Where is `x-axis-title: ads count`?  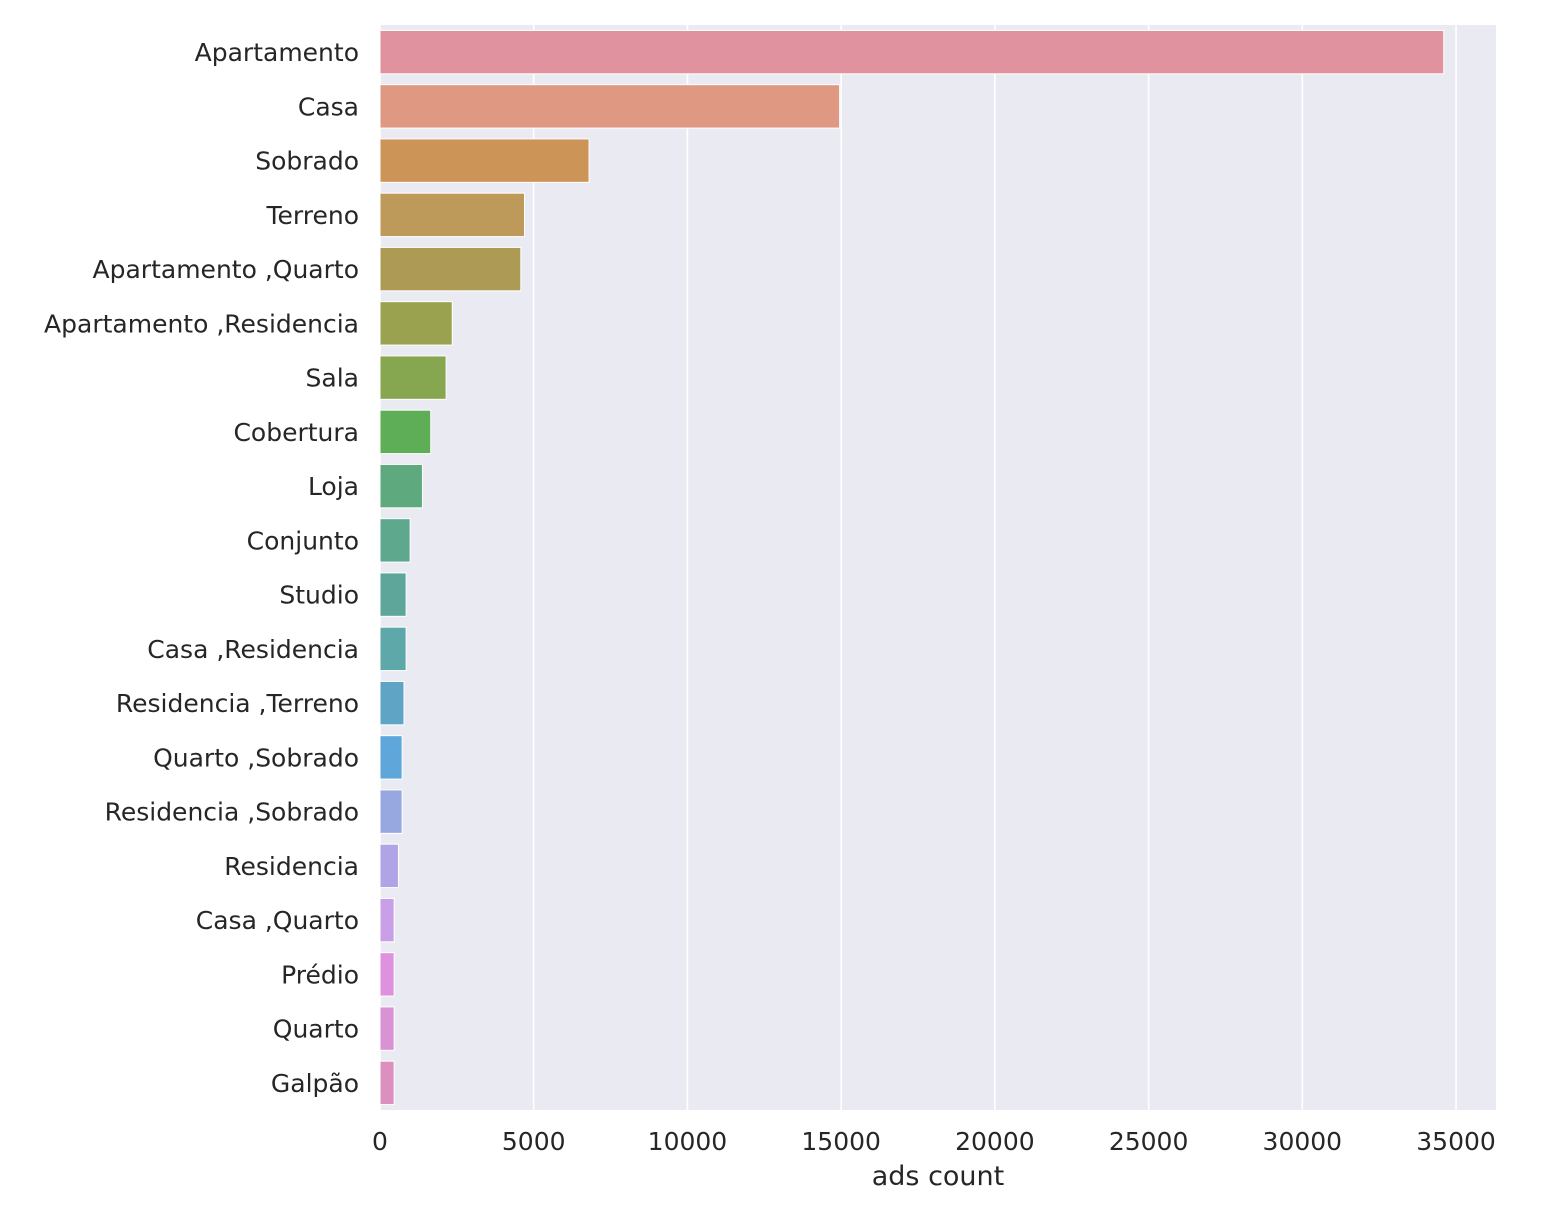
x-axis-title: ads count is located at coordinates (938, 1176).